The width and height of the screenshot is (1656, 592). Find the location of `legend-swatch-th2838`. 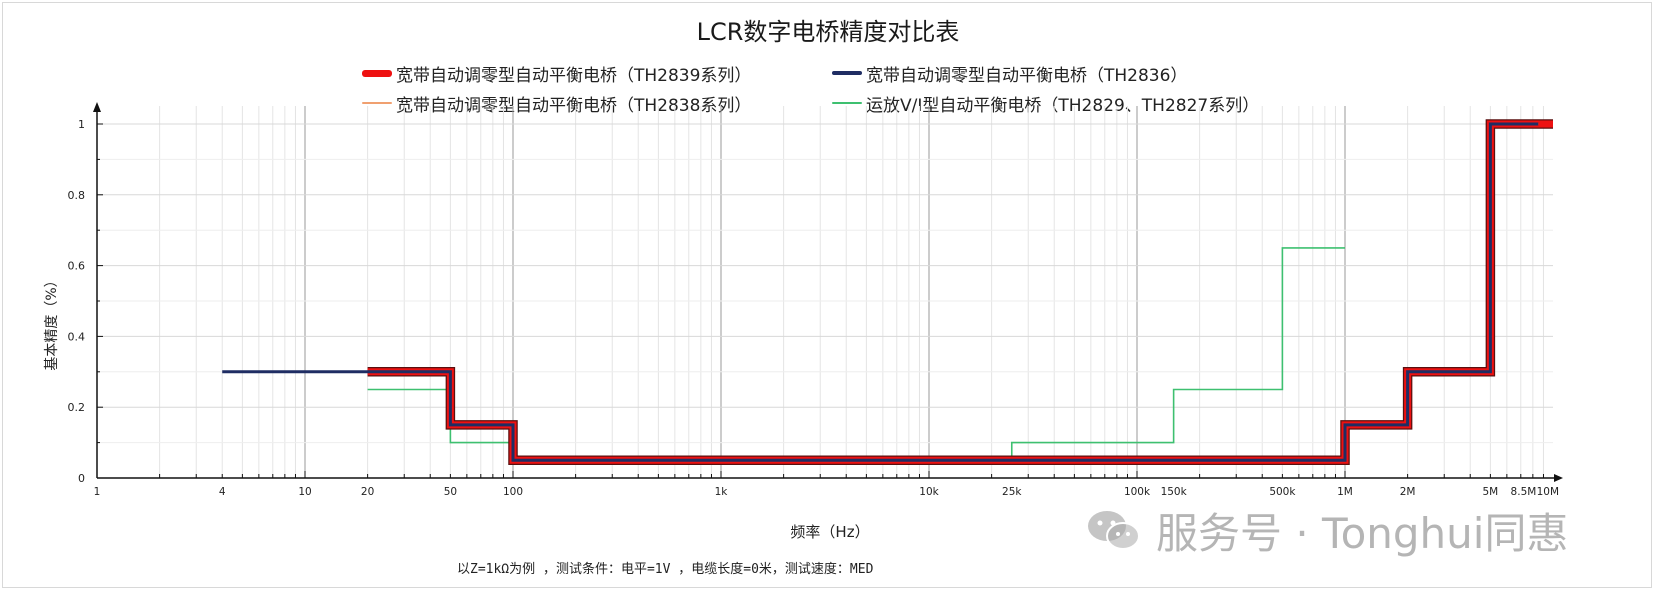

legend-swatch-th2838 is located at coordinates (377, 103).